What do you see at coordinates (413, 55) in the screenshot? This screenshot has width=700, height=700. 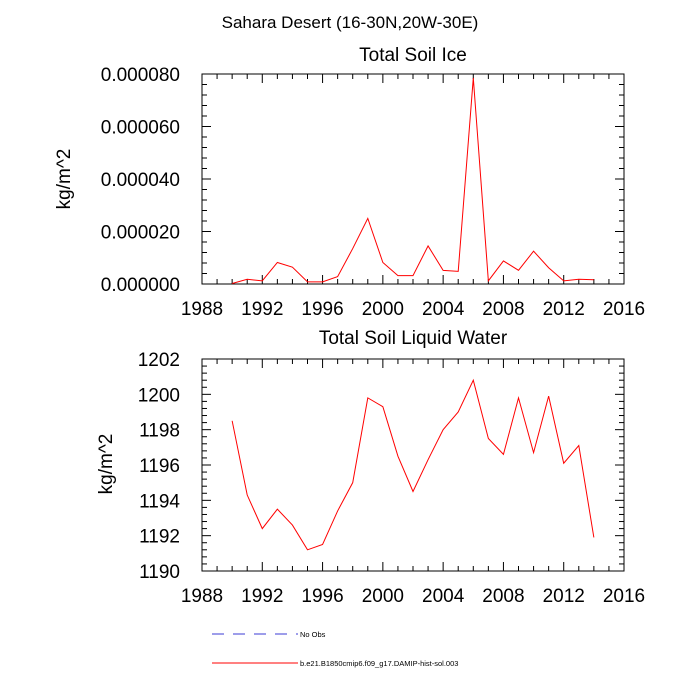 I see `chart-title: Total Soil Ice` at bounding box center [413, 55].